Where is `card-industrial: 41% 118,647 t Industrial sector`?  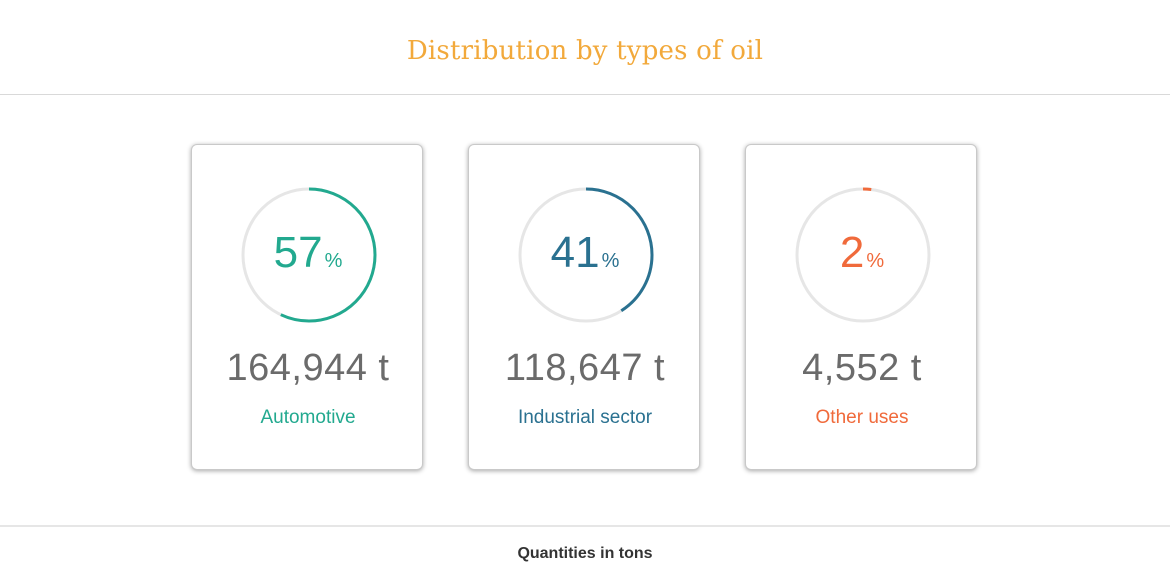
card-industrial: 41% 118,647 t Industrial sector is located at coordinates (584, 307).